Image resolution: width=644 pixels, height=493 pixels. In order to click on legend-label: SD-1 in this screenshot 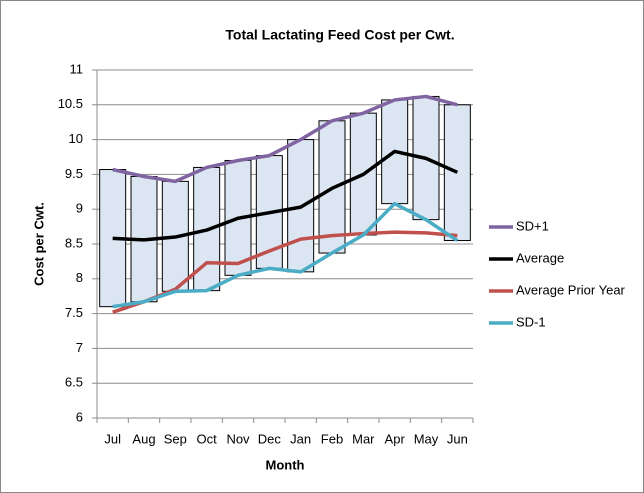, I will do `click(531, 321)`.